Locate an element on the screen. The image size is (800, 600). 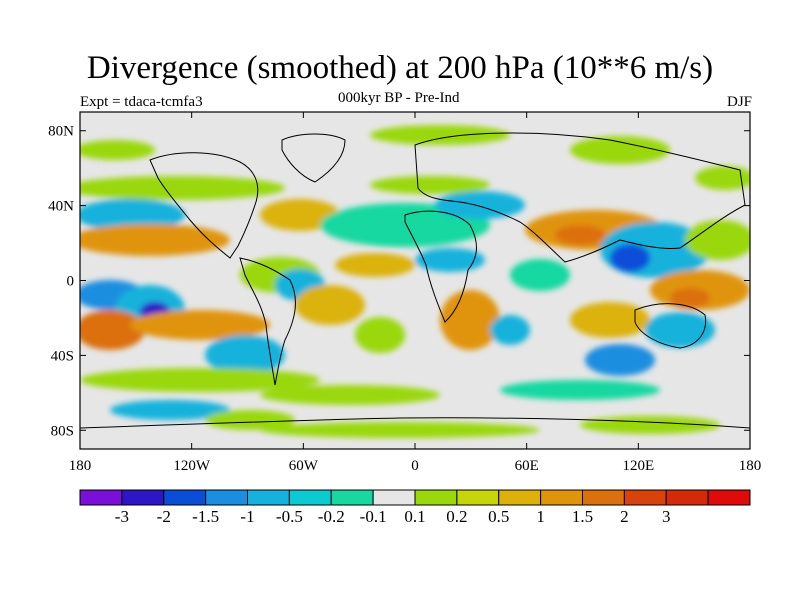
colorbar-label: 1 is located at coordinates (540, 516).